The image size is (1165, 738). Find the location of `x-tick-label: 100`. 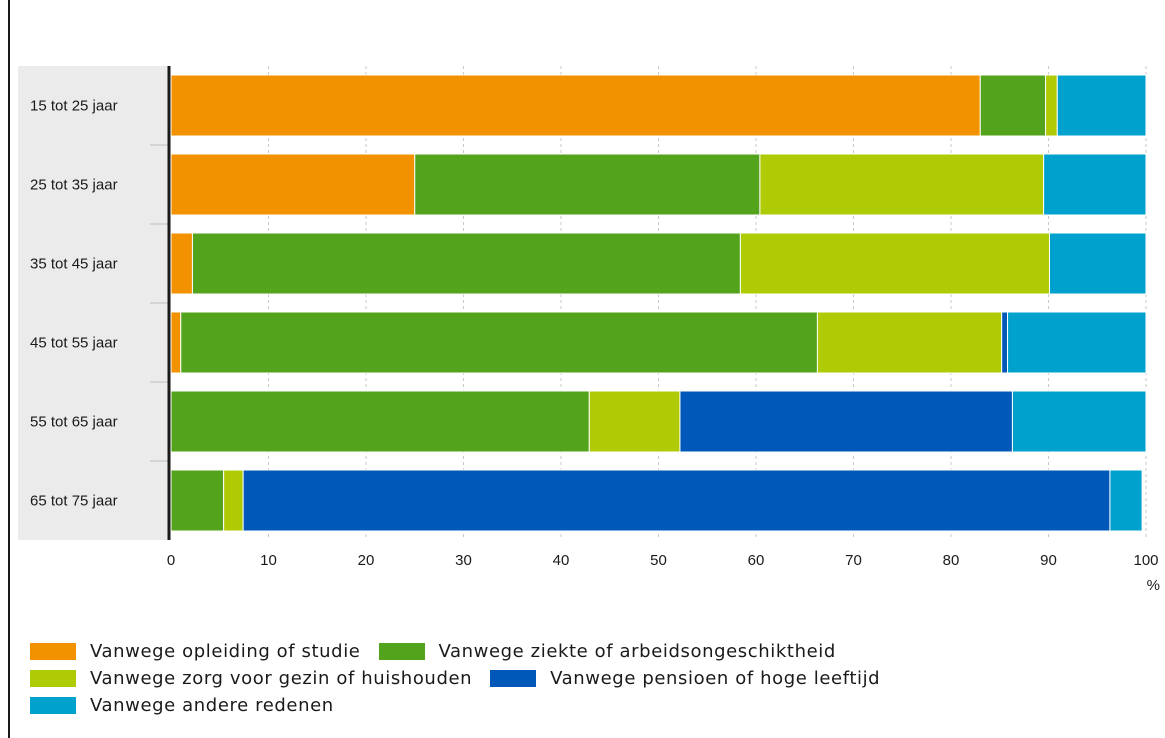

x-tick-label: 100 is located at coordinates (1145, 560).